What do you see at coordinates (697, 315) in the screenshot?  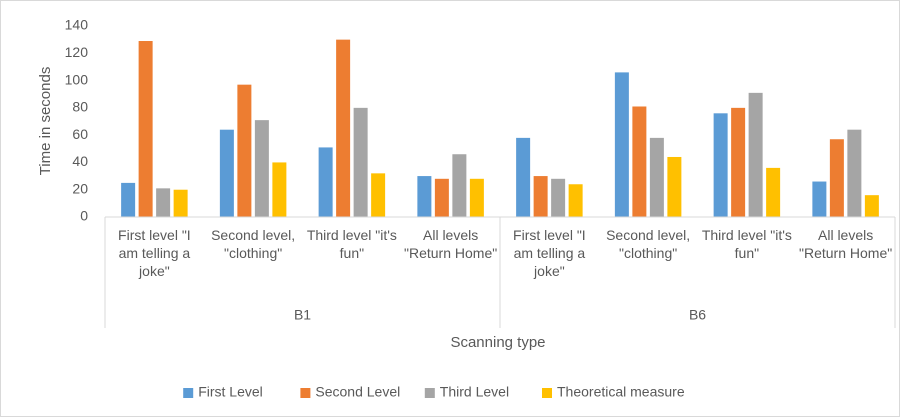 I see `group-label: B6` at bounding box center [697, 315].